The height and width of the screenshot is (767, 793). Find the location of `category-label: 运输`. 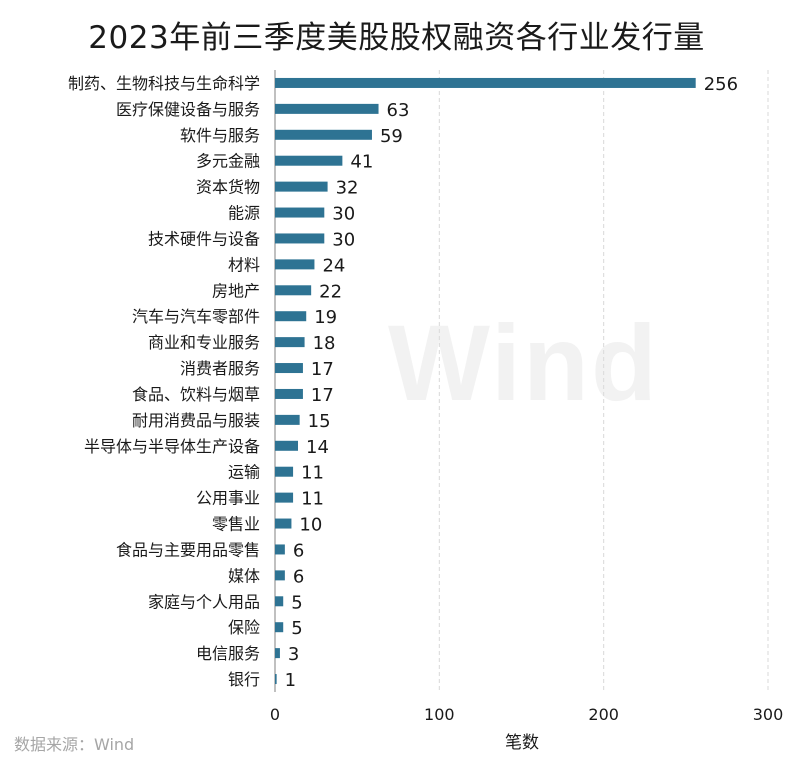

category-label: 运输 is located at coordinates (244, 472).